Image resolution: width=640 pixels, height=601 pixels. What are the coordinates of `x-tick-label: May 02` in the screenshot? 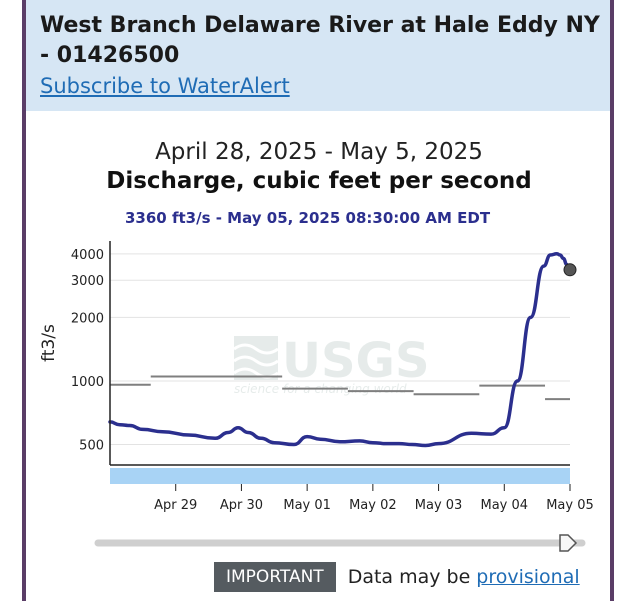 It's located at (373, 505).